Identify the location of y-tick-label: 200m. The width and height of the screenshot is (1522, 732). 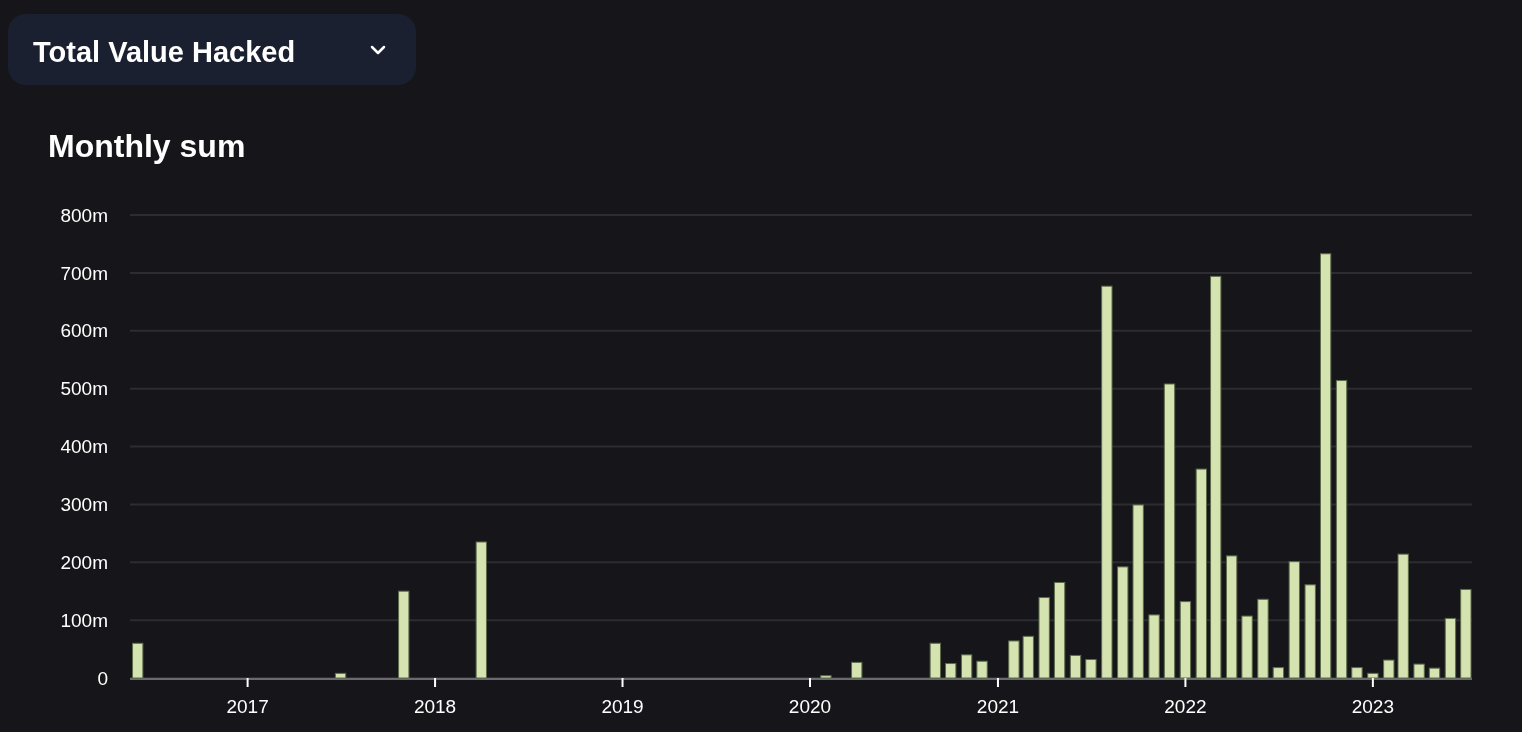
(84, 562).